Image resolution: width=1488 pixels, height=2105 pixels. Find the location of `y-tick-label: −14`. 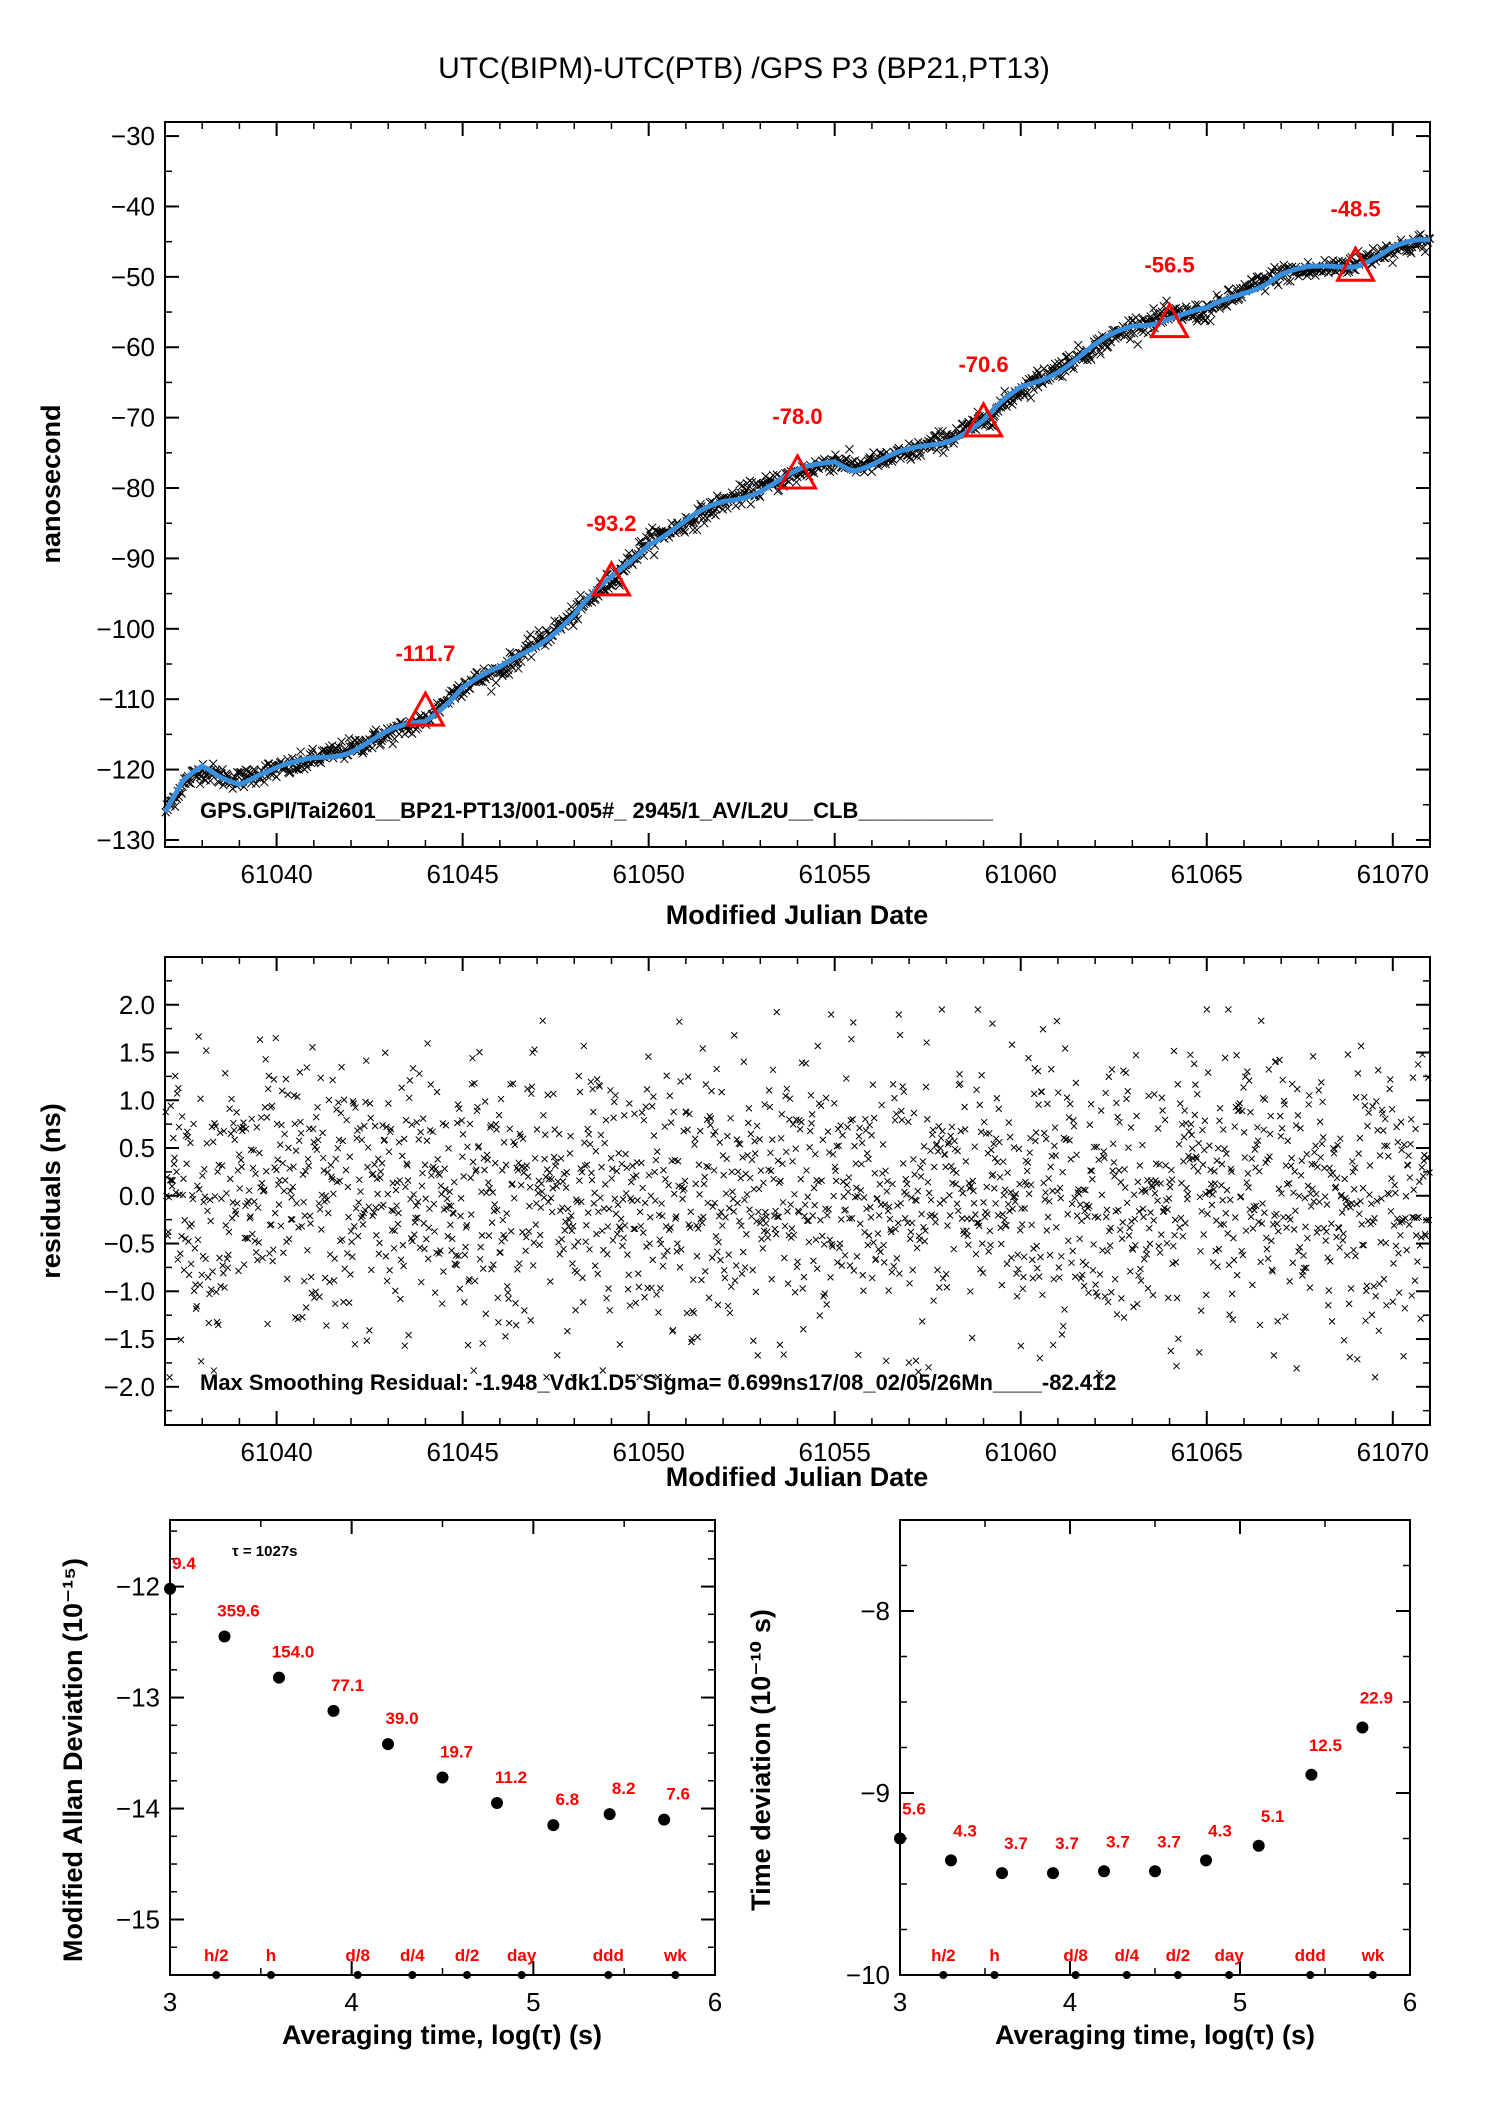

y-tick-label: −14 is located at coordinates (138, 1809).